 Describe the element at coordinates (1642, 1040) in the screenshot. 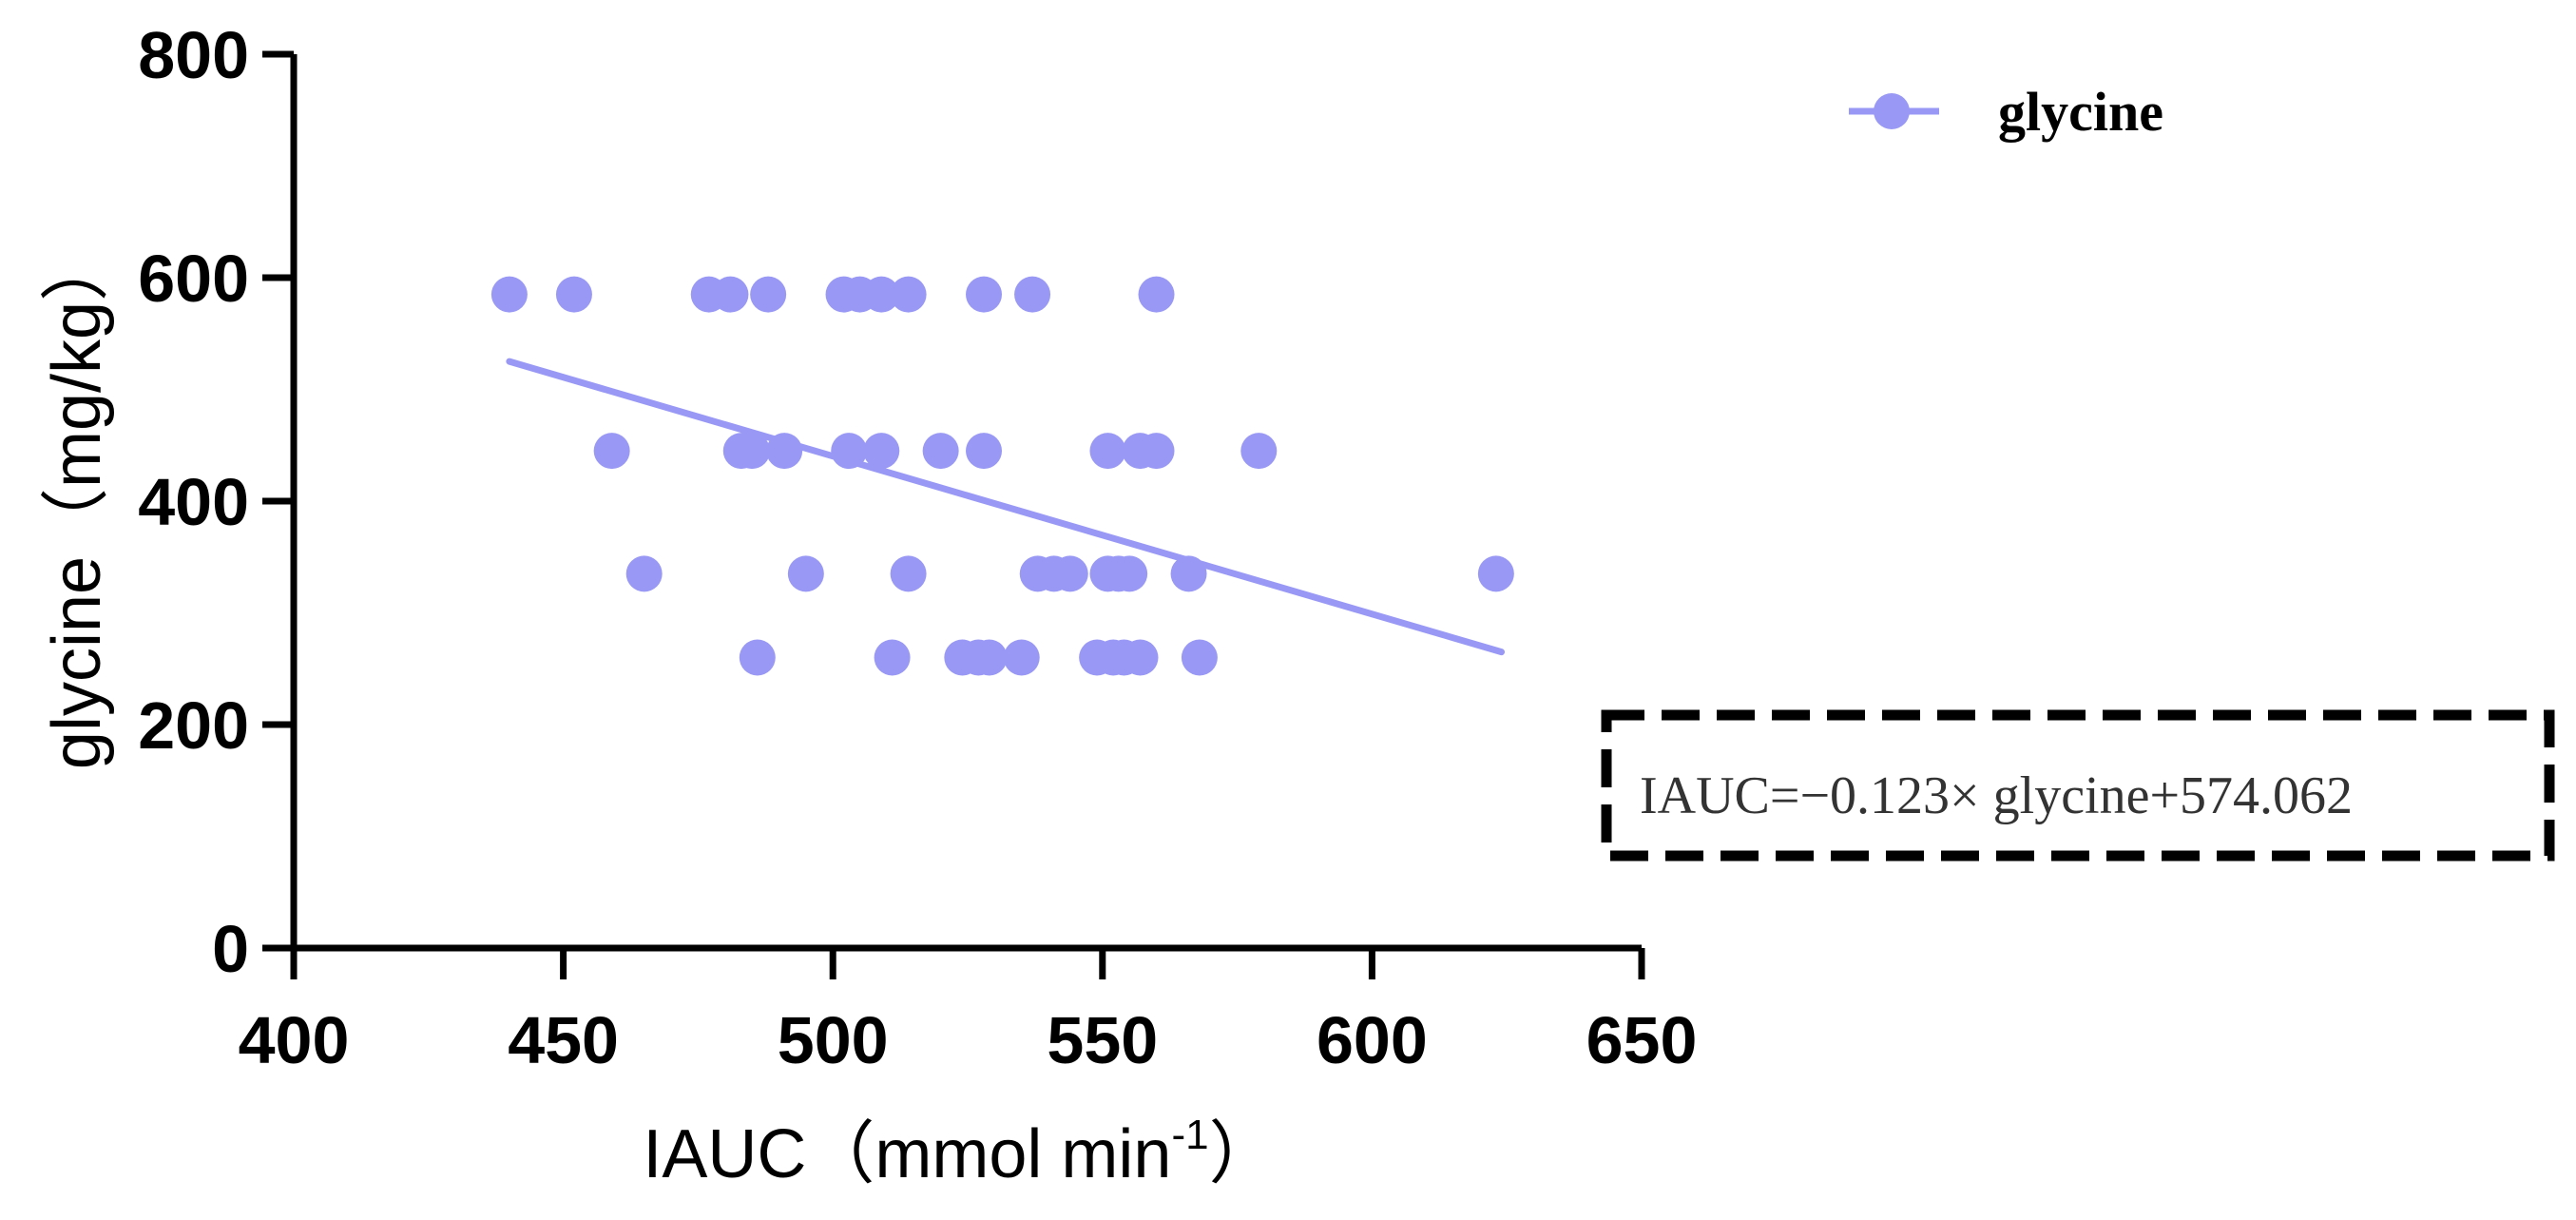

I see `x-tick-label: 650` at that location.